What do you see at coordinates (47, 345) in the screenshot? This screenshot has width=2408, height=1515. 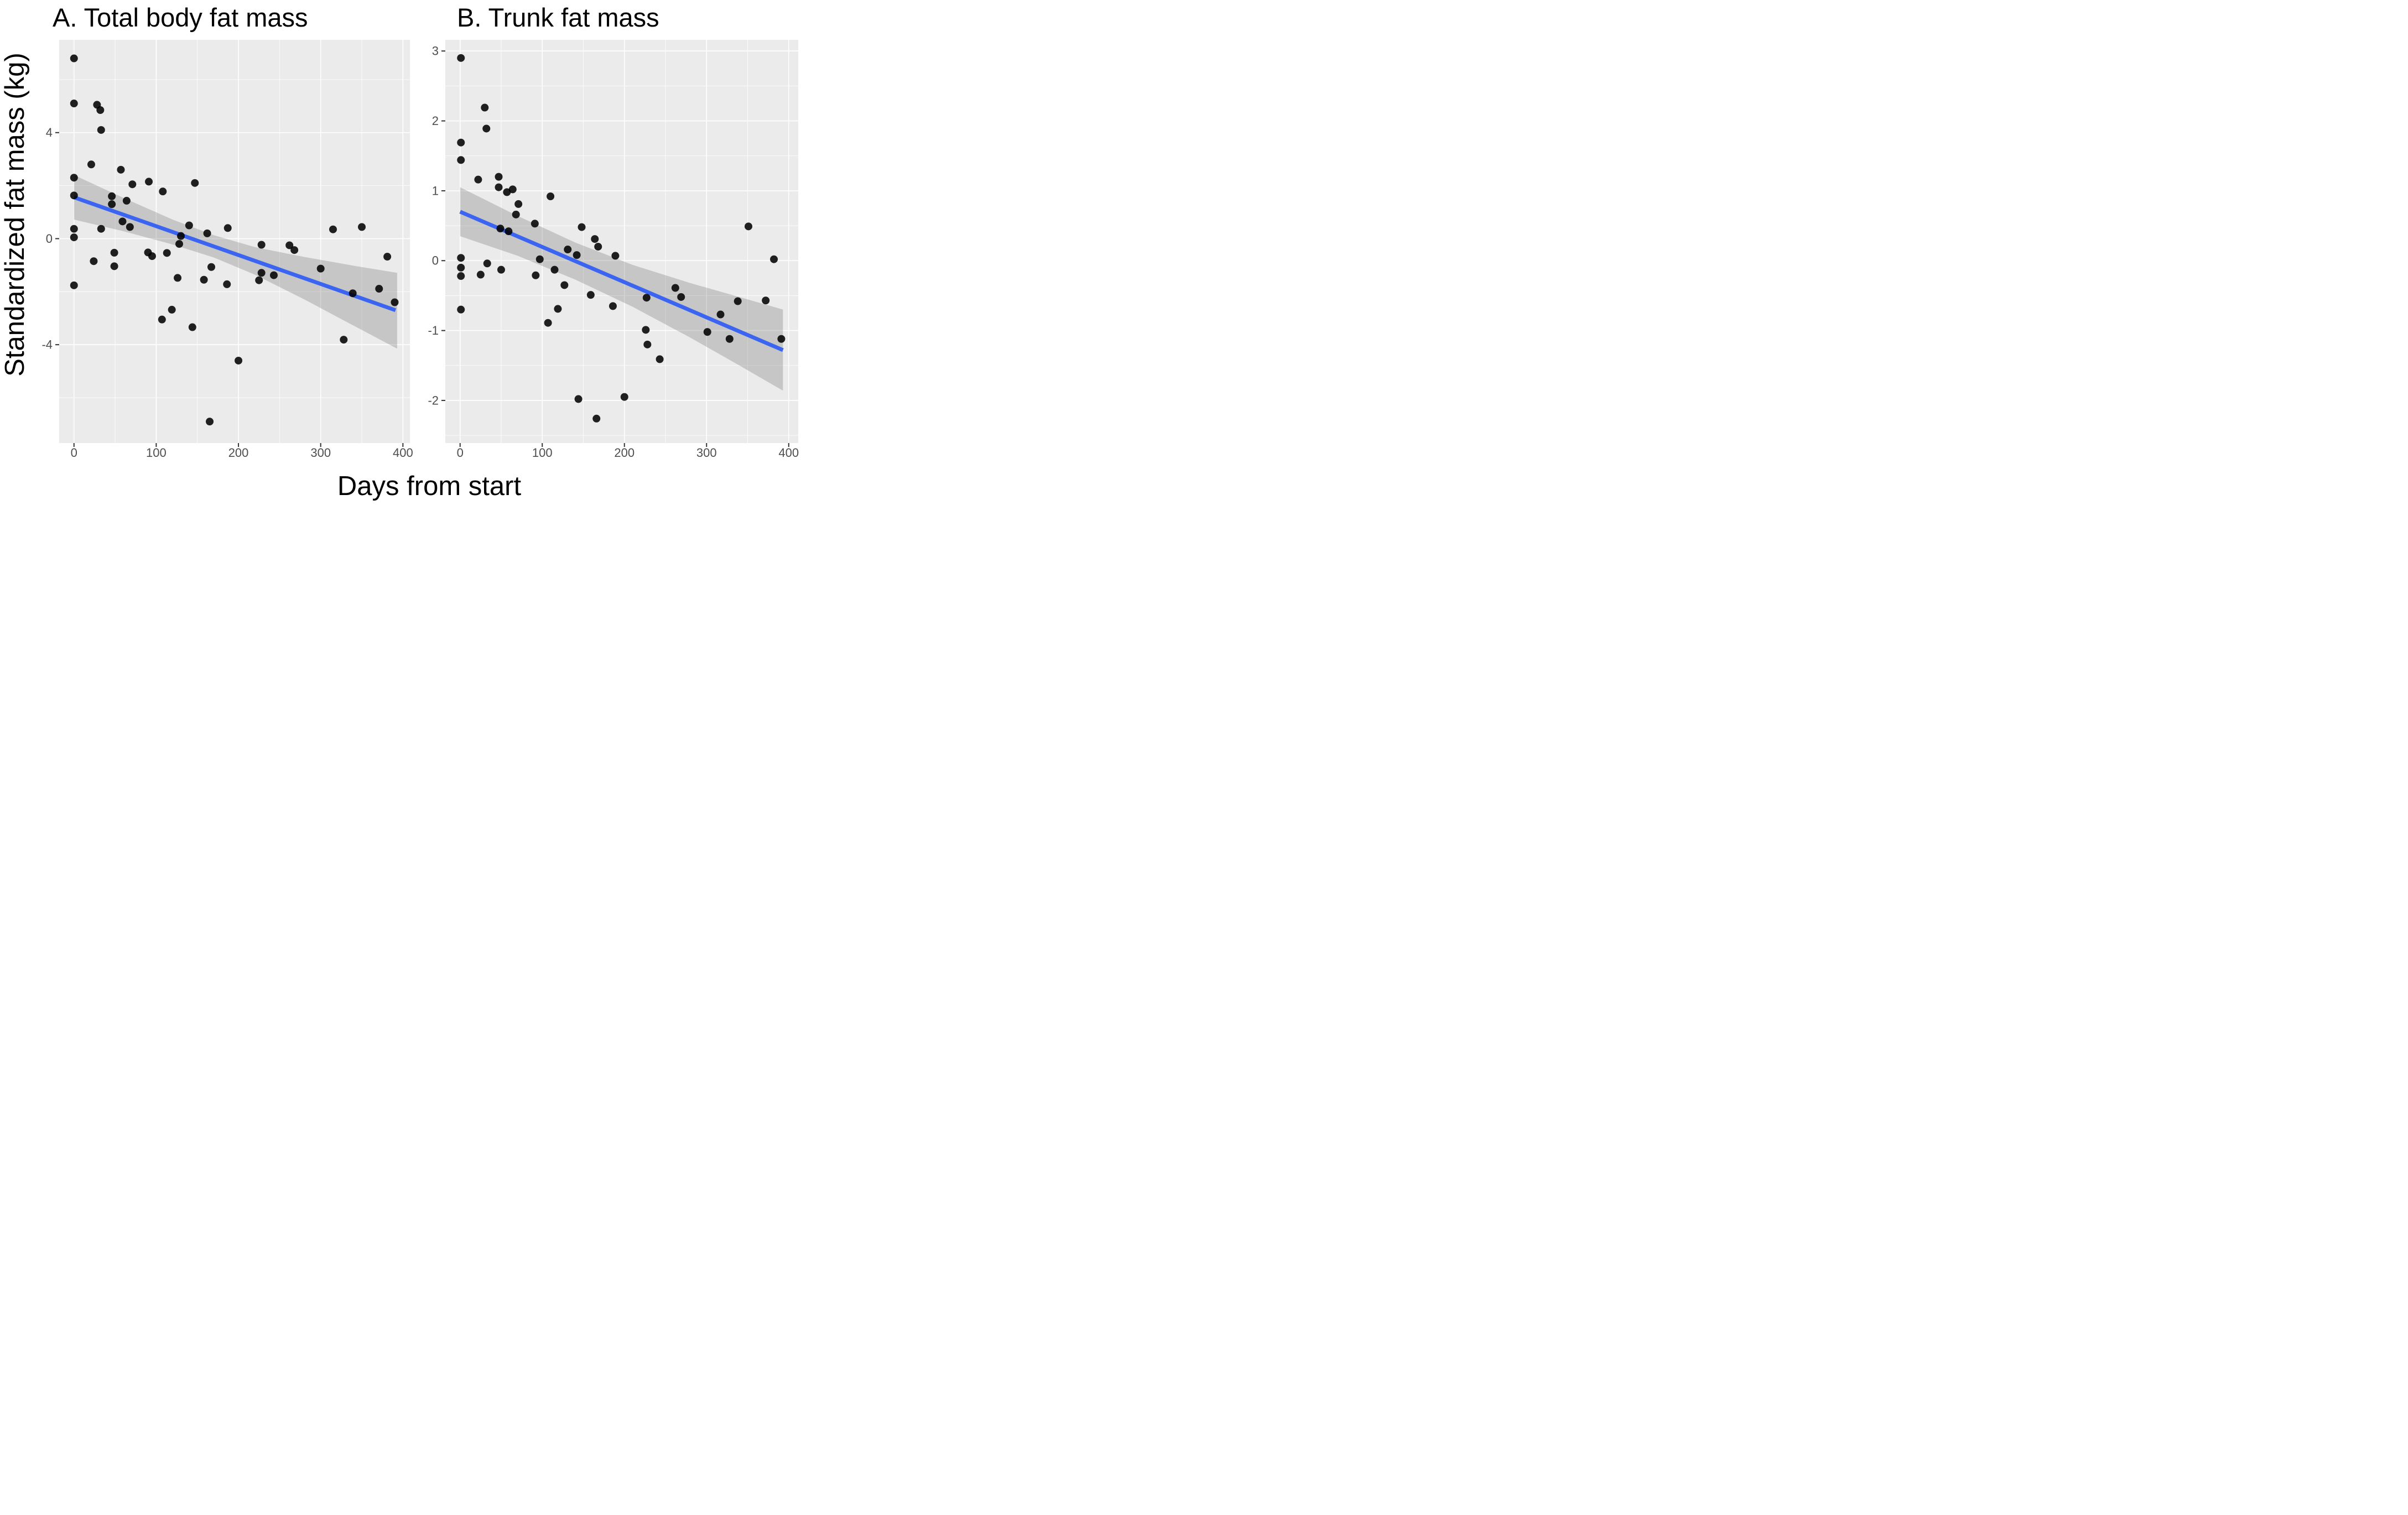 I see `y-tick-label: -4` at bounding box center [47, 345].